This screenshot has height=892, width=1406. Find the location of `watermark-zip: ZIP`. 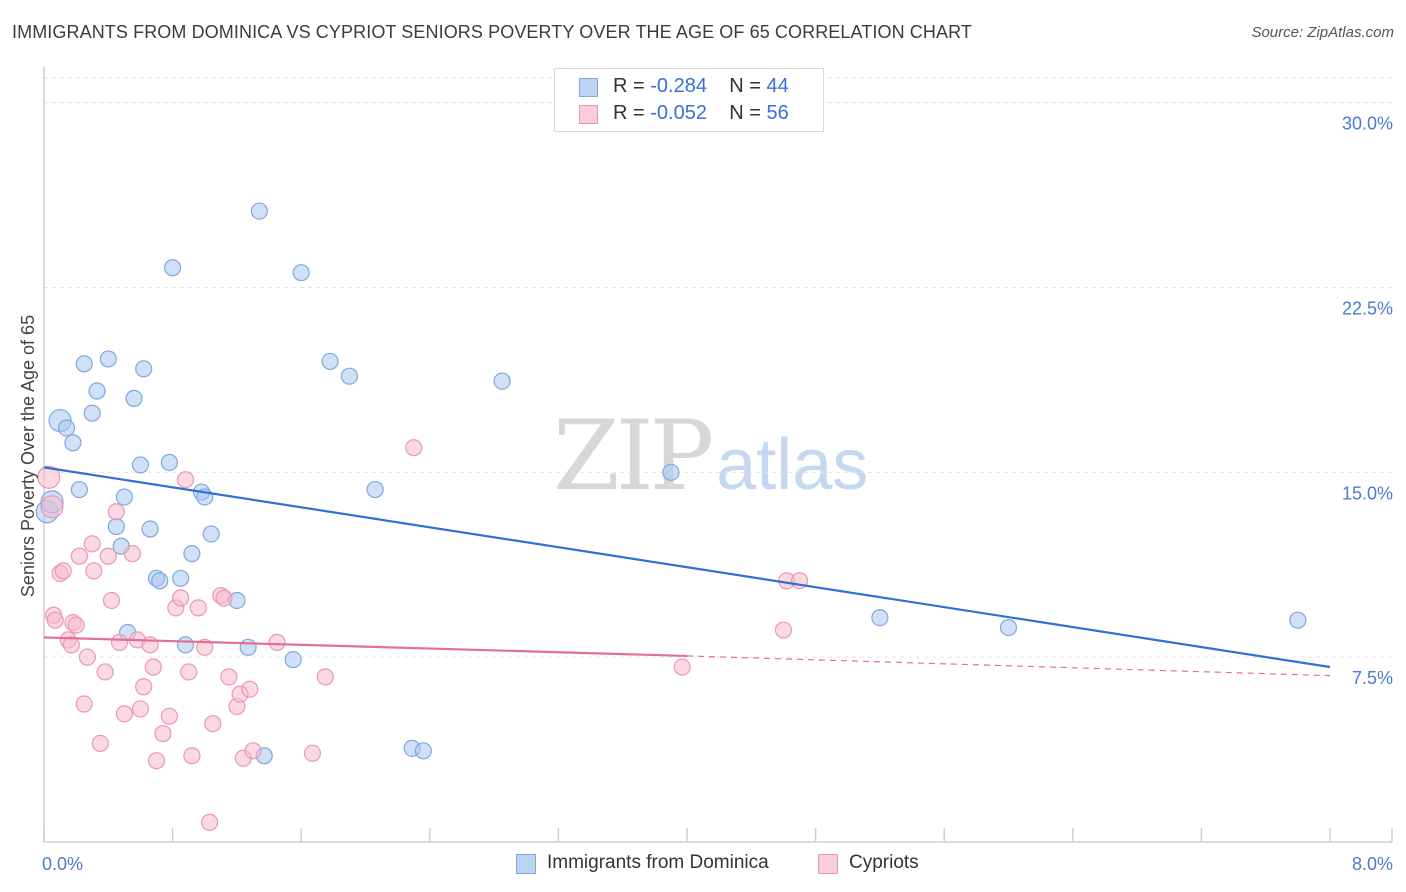

watermark-zip: ZIP is located at coordinates (633, 456).